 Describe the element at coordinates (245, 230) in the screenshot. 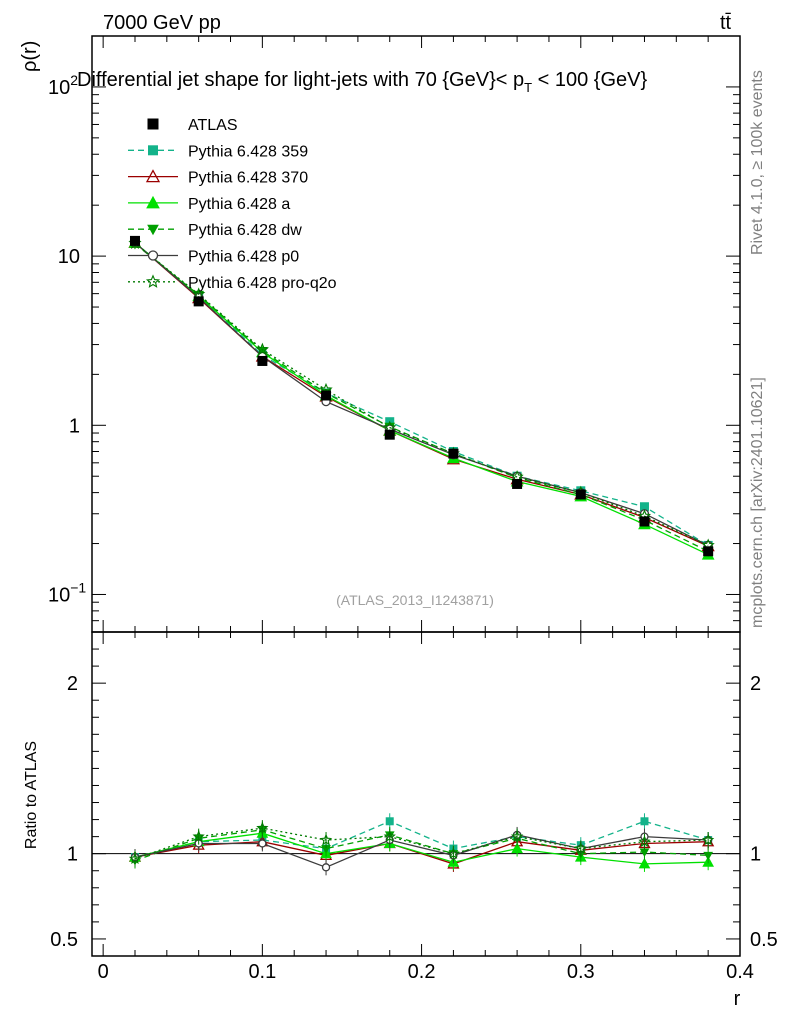

I see `legend-label: Pythia 6.428 dw` at that location.